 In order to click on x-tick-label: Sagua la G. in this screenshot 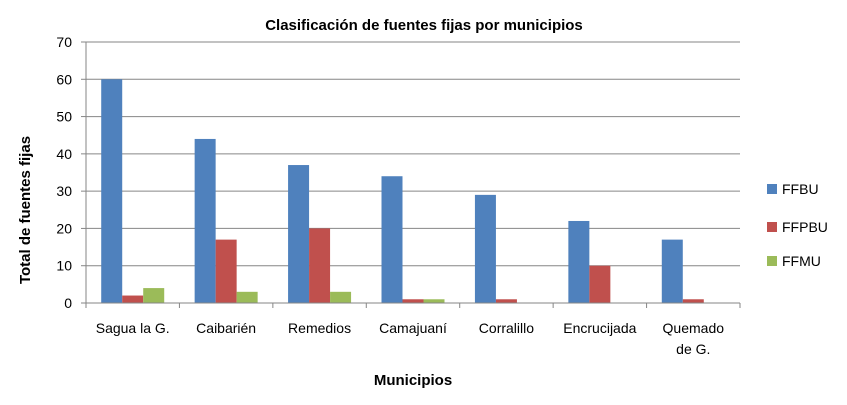, I will do `click(133, 328)`.